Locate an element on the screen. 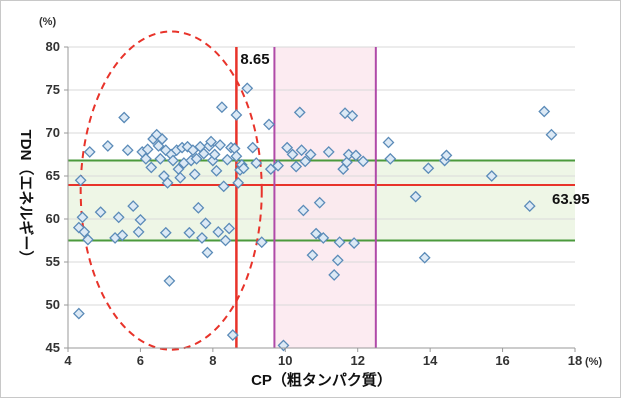  y-tick-label: 45 is located at coordinates (53, 347).